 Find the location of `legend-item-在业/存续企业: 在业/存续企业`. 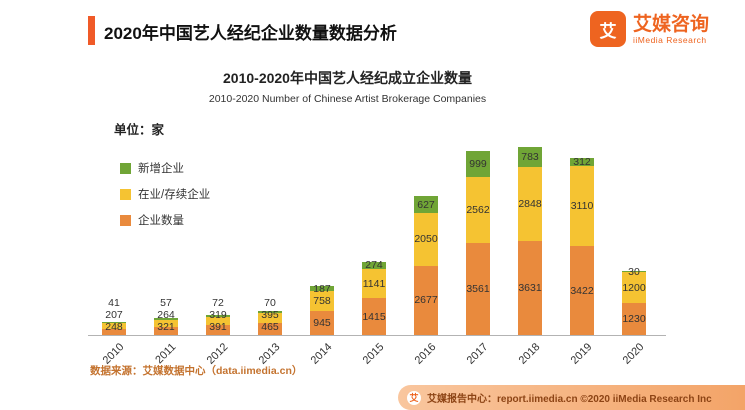

legend-item-在业/存续企业: 在业/存续企业 is located at coordinates (165, 194).